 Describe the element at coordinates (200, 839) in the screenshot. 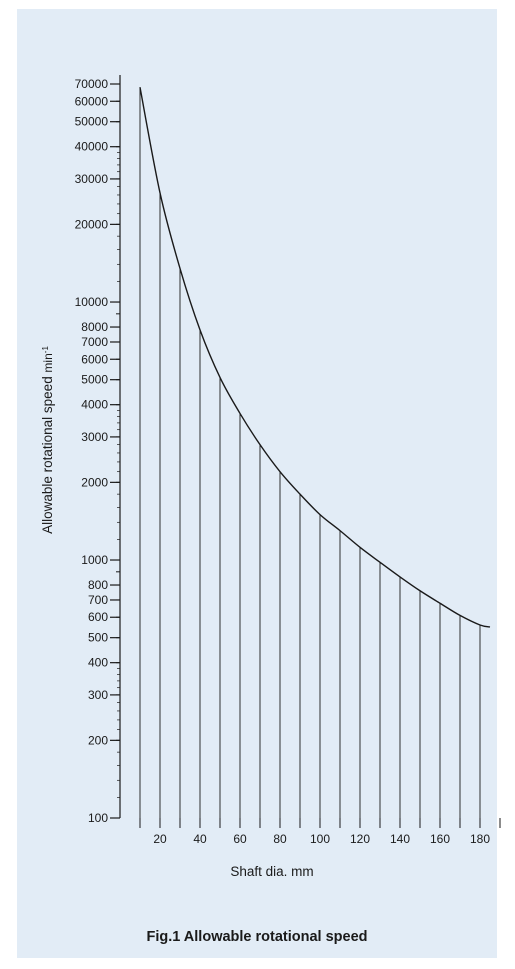

I see `x-tick-label: 40` at that location.